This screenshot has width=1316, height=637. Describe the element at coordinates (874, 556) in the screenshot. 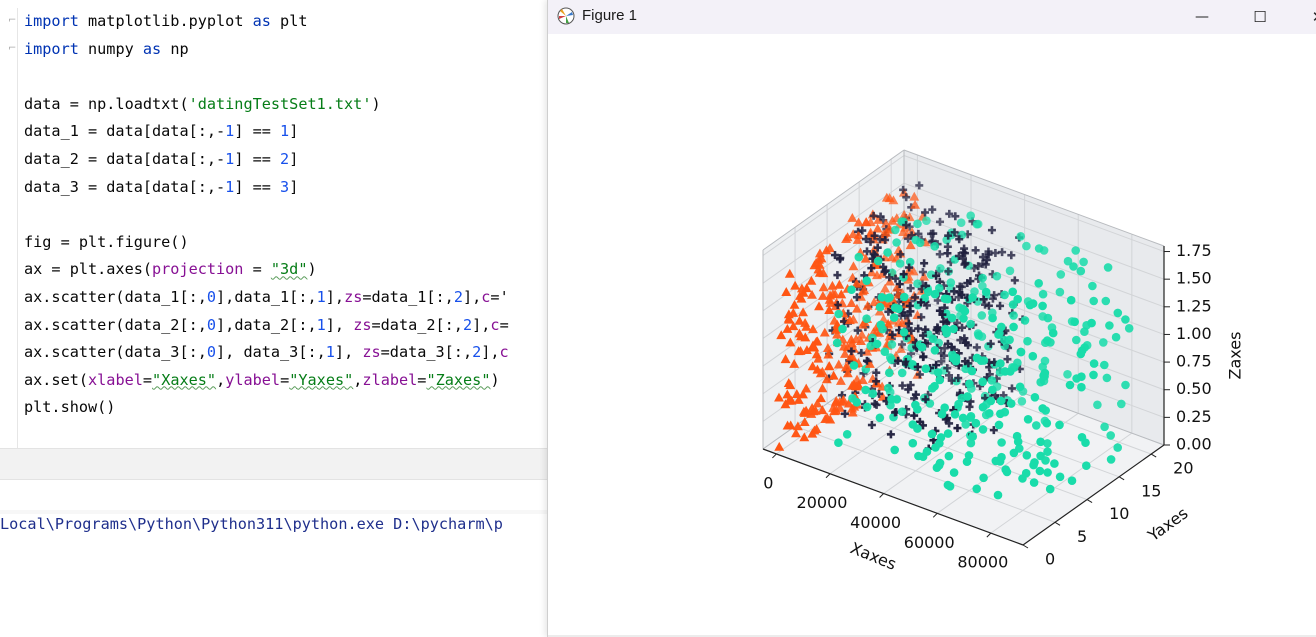

I see `x-axis-label: Xaxes` at that location.